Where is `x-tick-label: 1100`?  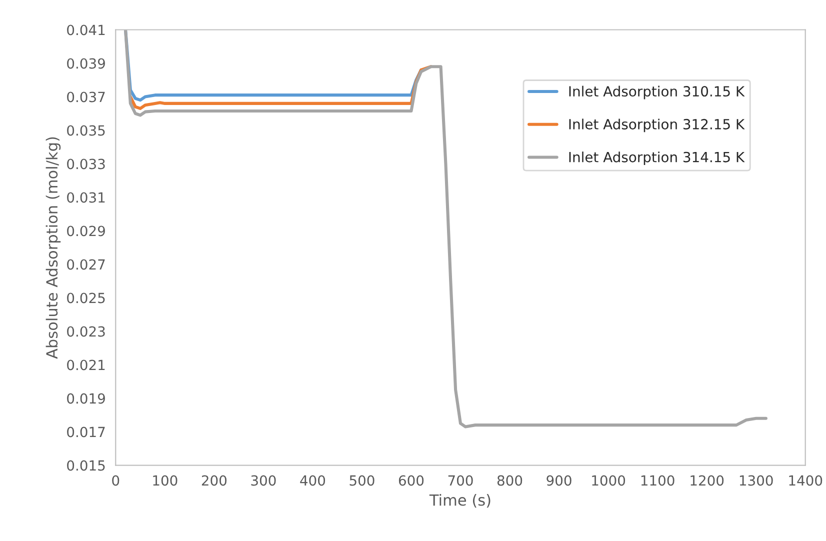
x-tick-label: 1100 is located at coordinates (657, 480).